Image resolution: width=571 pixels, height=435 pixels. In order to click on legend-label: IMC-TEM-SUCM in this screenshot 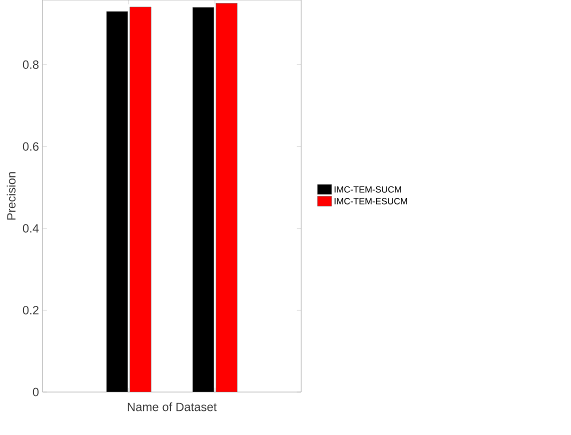, I will do `click(367, 189)`.